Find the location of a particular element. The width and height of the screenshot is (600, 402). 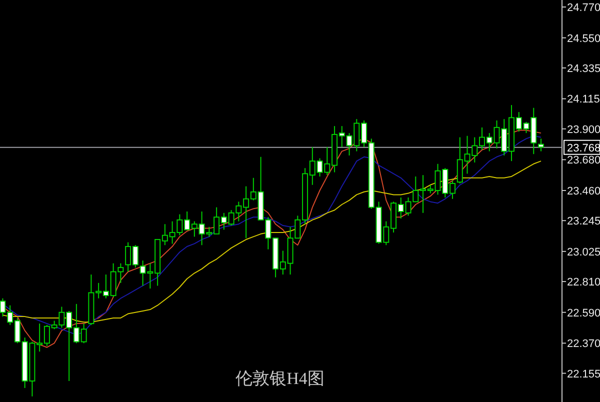

y-tick-label: 22.590 is located at coordinates (583, 313).